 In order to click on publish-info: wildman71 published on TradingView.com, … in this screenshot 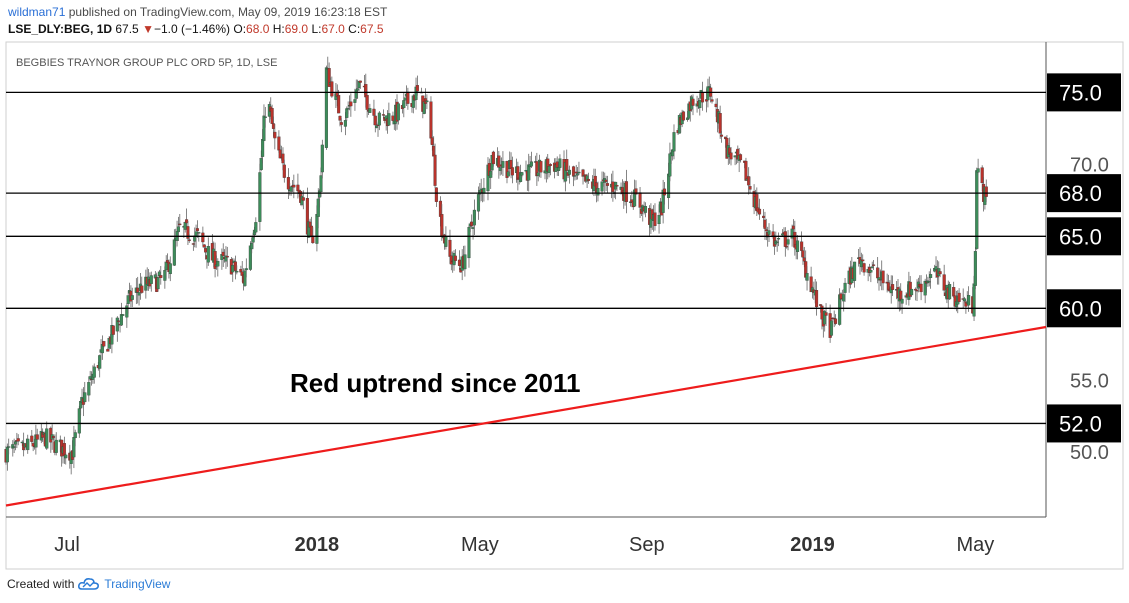, I will do `click(197, 12)`.